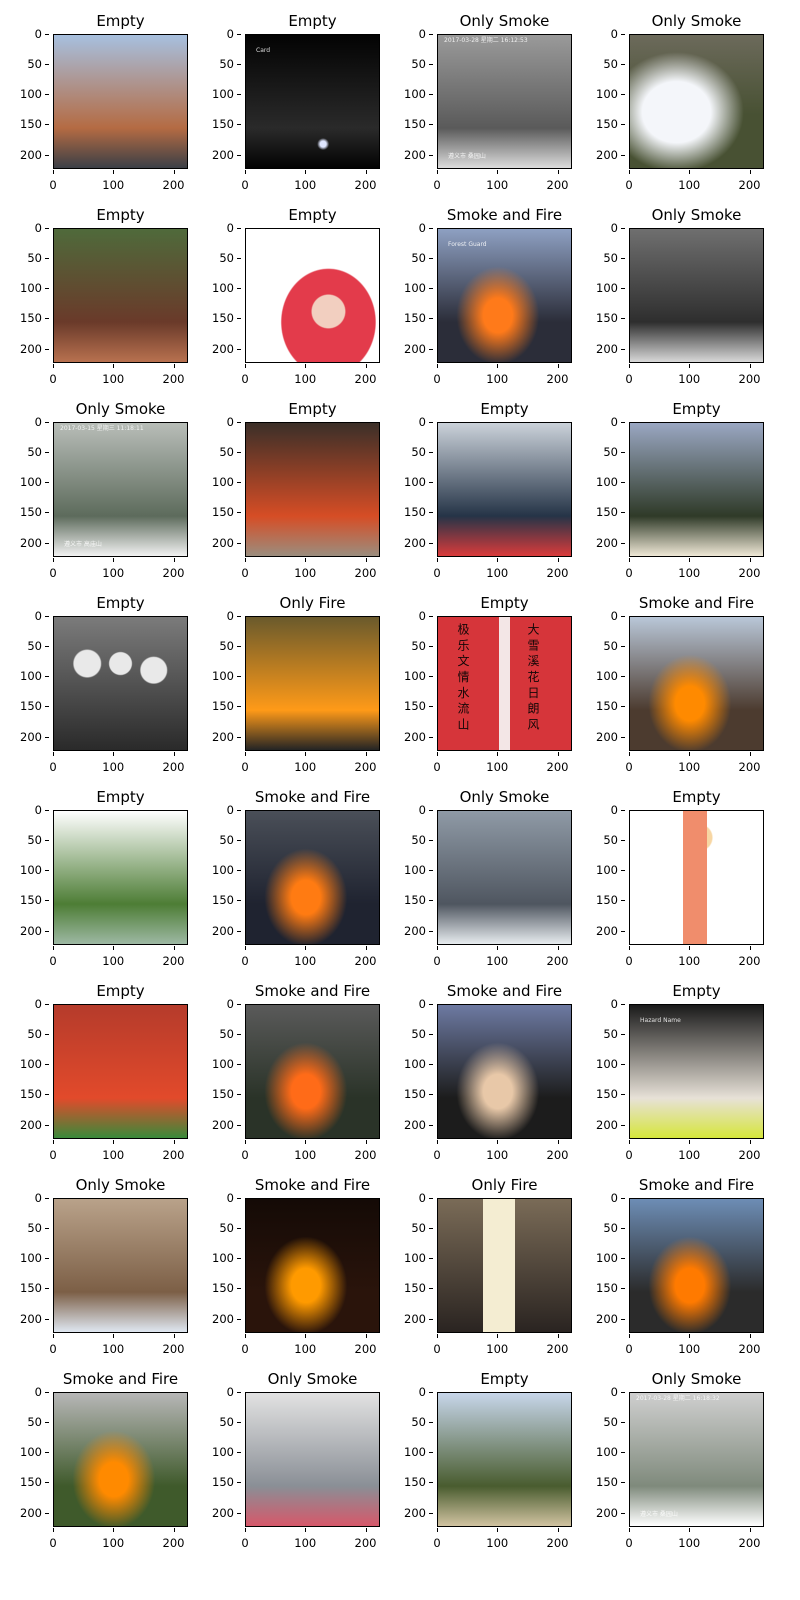  Describe the element at coordinates (120, 1265) in the screenshot. I see `tilted-smoke-field-image` at that location.